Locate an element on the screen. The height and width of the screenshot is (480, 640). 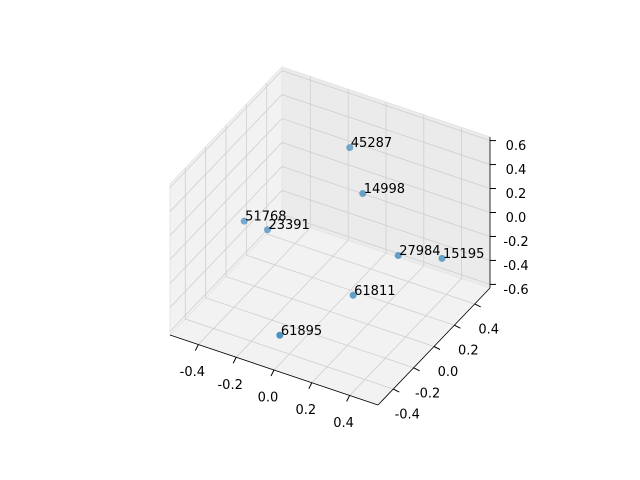
x-tick-label: -0.2 is located at coordinates (229, 385).